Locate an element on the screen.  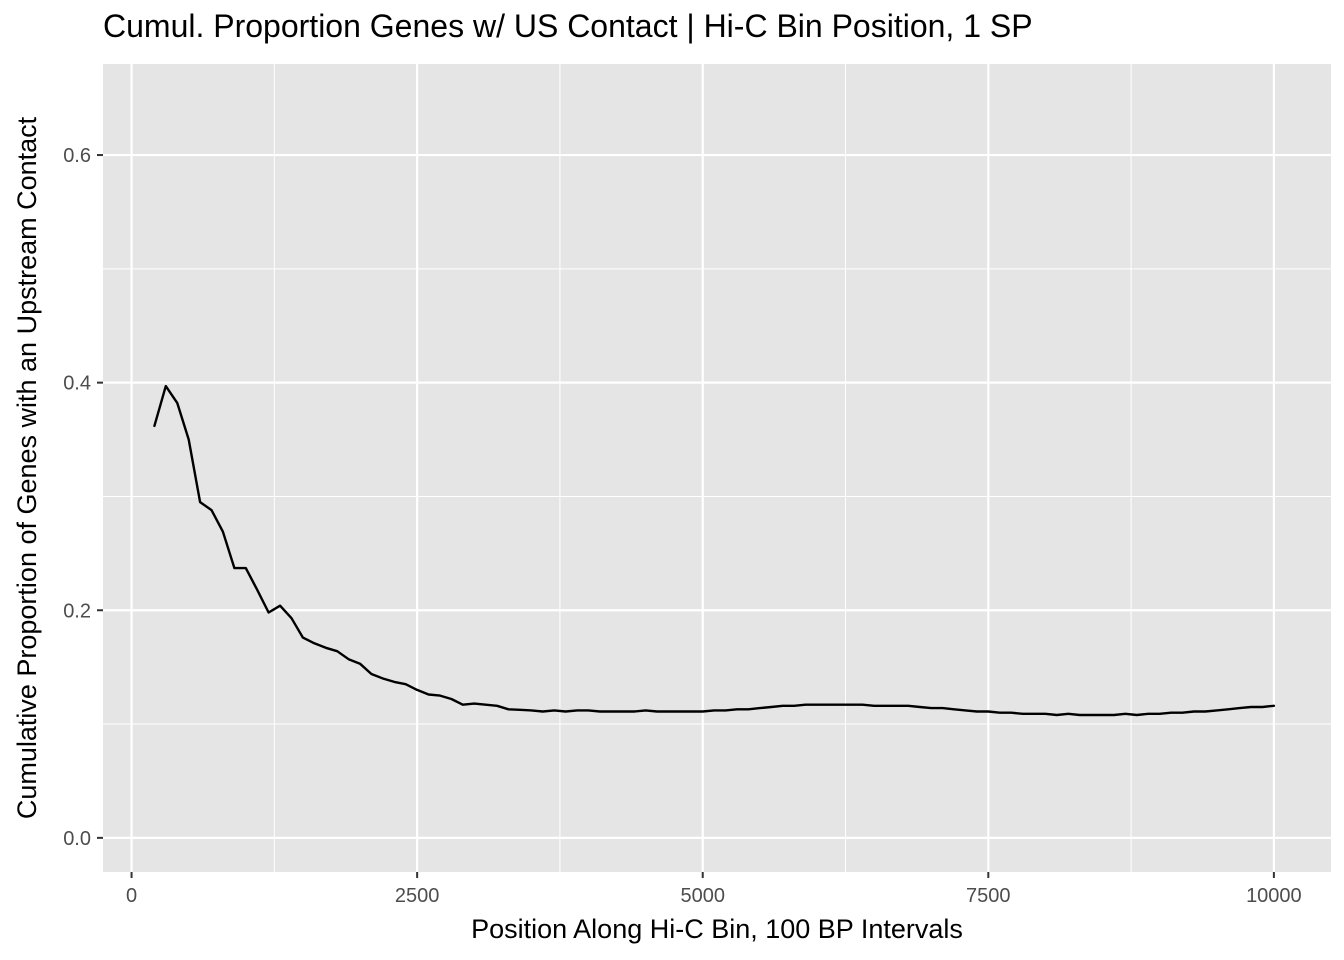
y-tick-label: 0.2 is located at coordinates (77, 611).